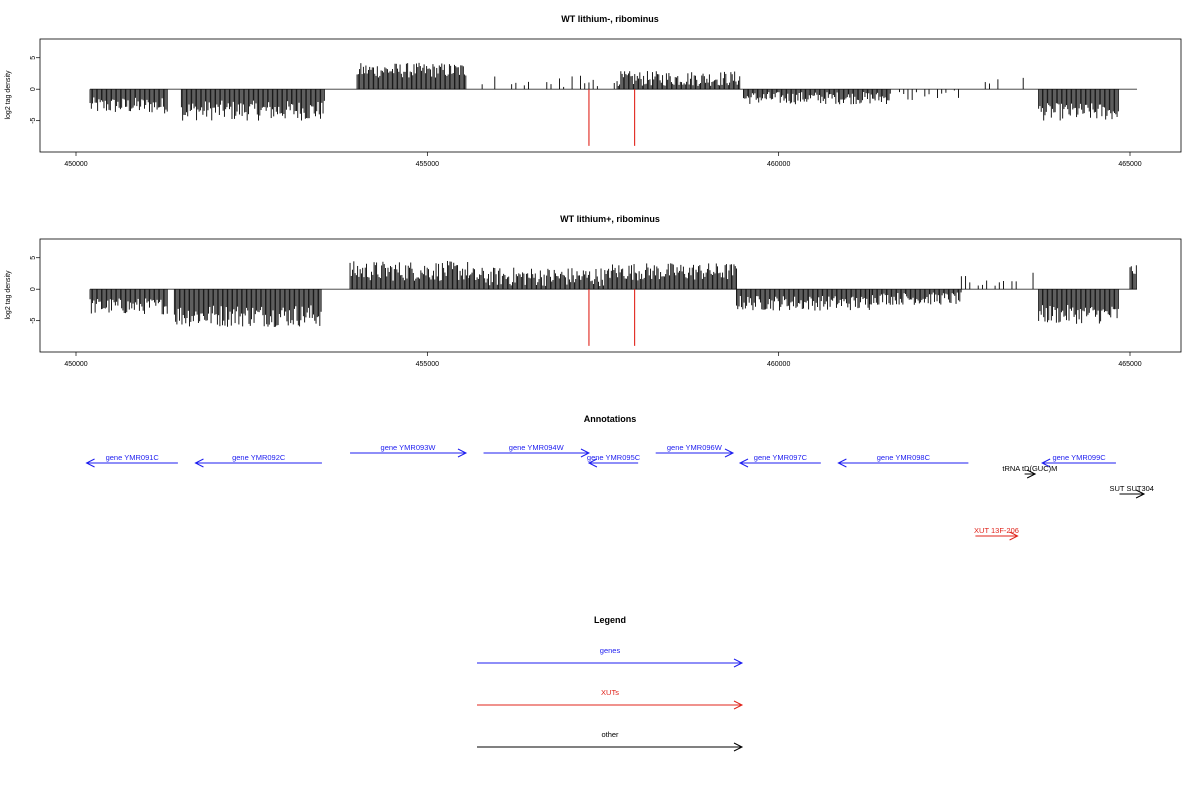 This screenshot has height=800, width=1200. I want to click on panel-1-title: WT lithium-, ribominus, so click(610, 19).